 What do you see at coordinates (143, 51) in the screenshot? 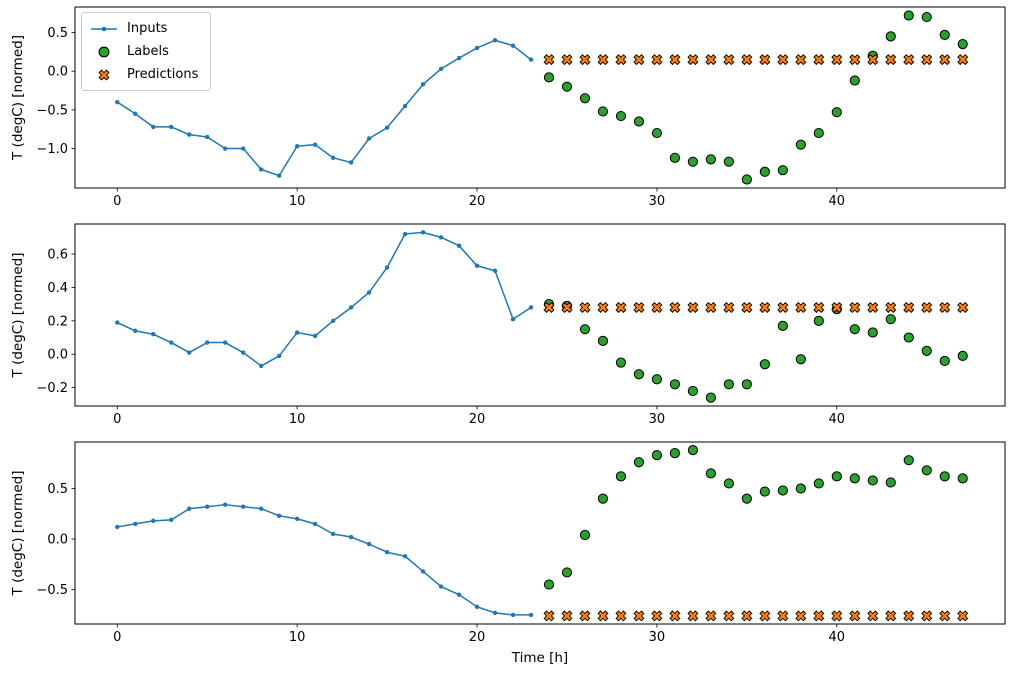
I see `legend-item-labels: Labels` at bounding box center [143, 51].